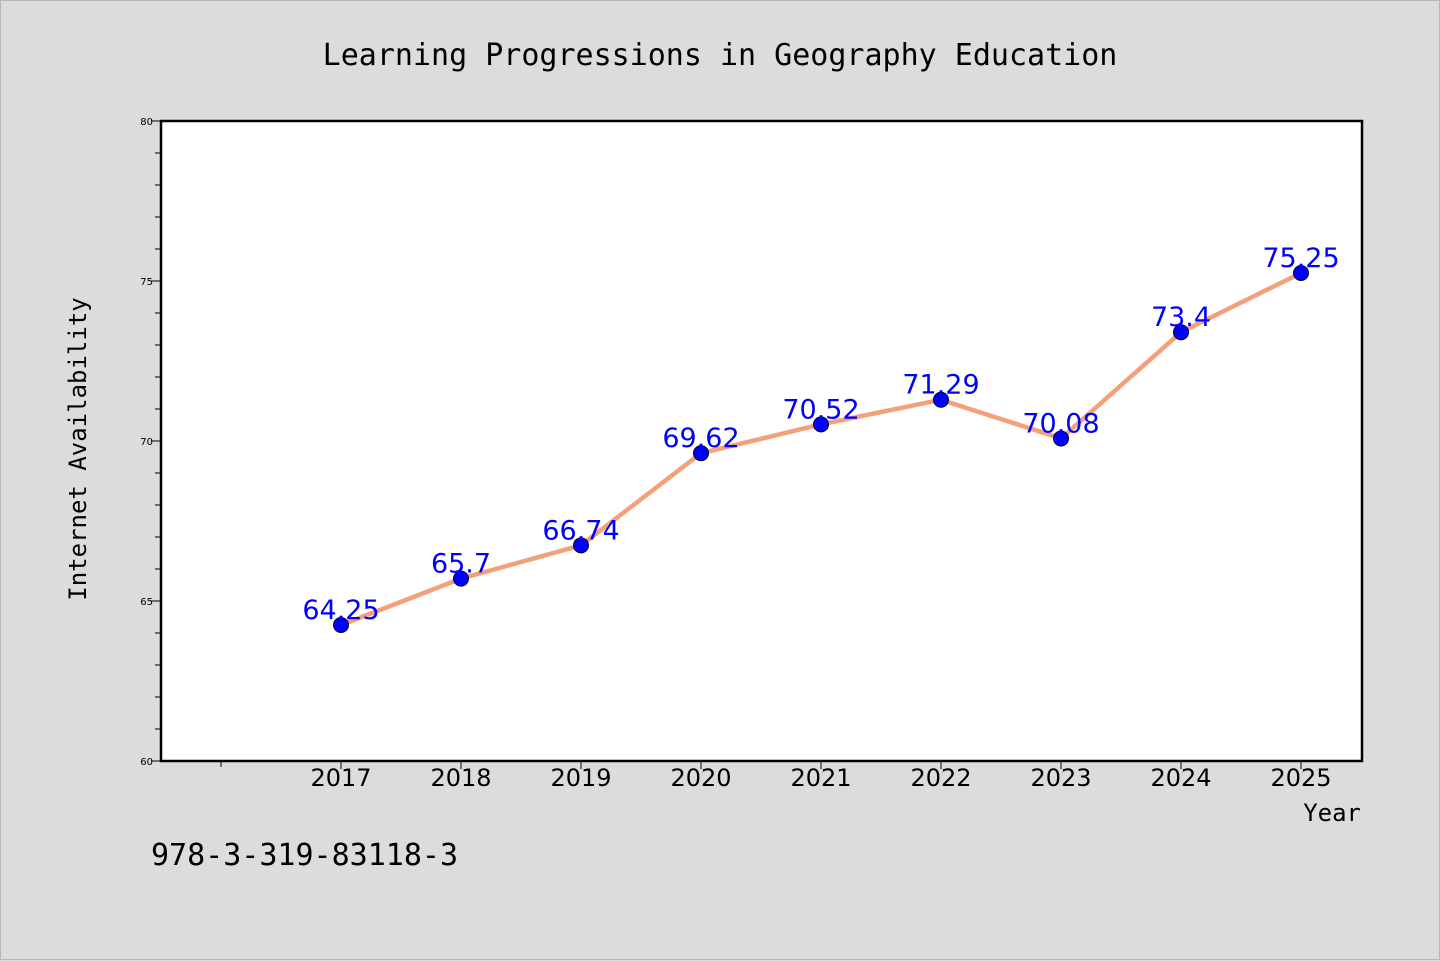 The height and width of the screenshot is (961, 1440). I want to click on y-axis-label: Internet Availability, so click(78, 448).